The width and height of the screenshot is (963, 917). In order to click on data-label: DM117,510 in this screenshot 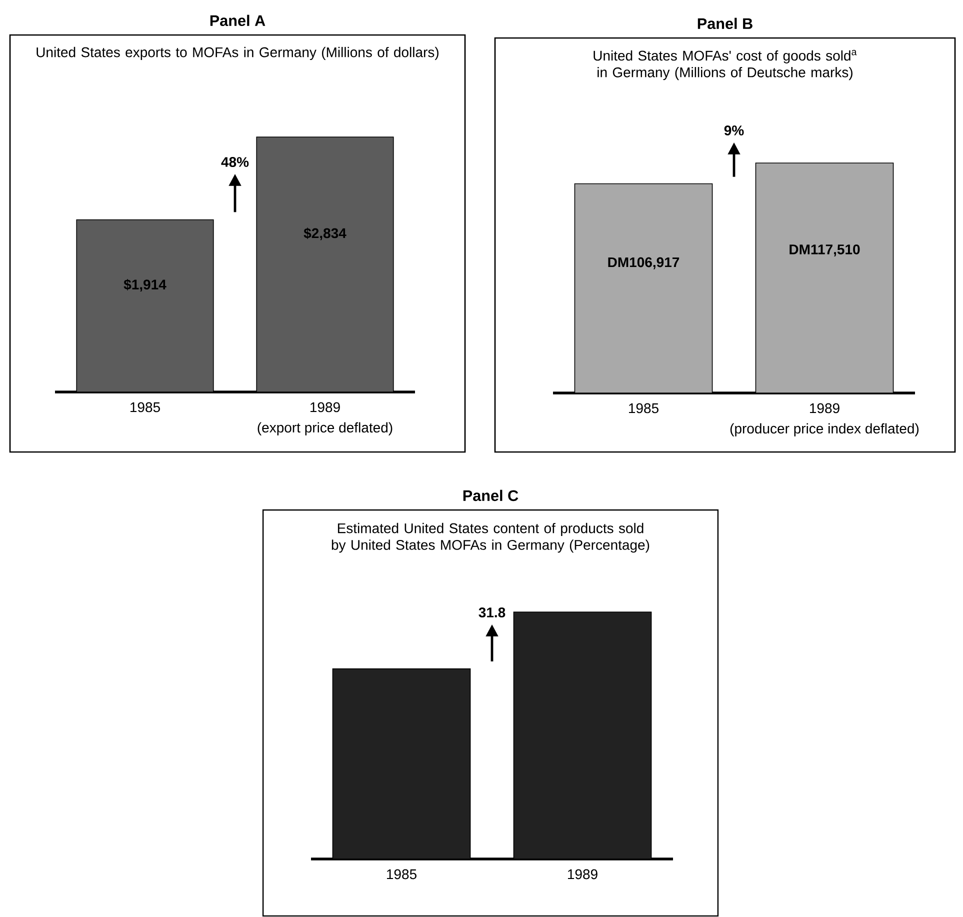, I will do `click(825, 250)`.